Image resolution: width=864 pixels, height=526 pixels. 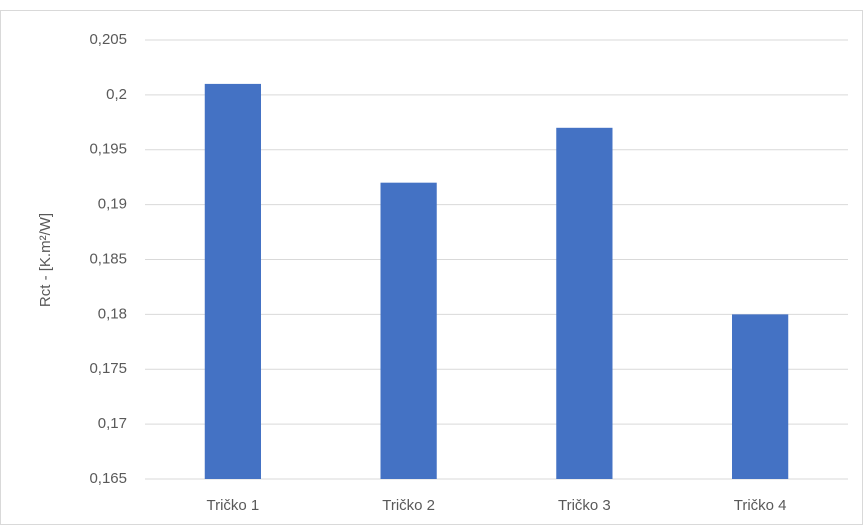 What do you see at coordinates (584, 505) in the screenshot?
I see `x-tick-label: Tričko 3` at bounding box center [584, 505].